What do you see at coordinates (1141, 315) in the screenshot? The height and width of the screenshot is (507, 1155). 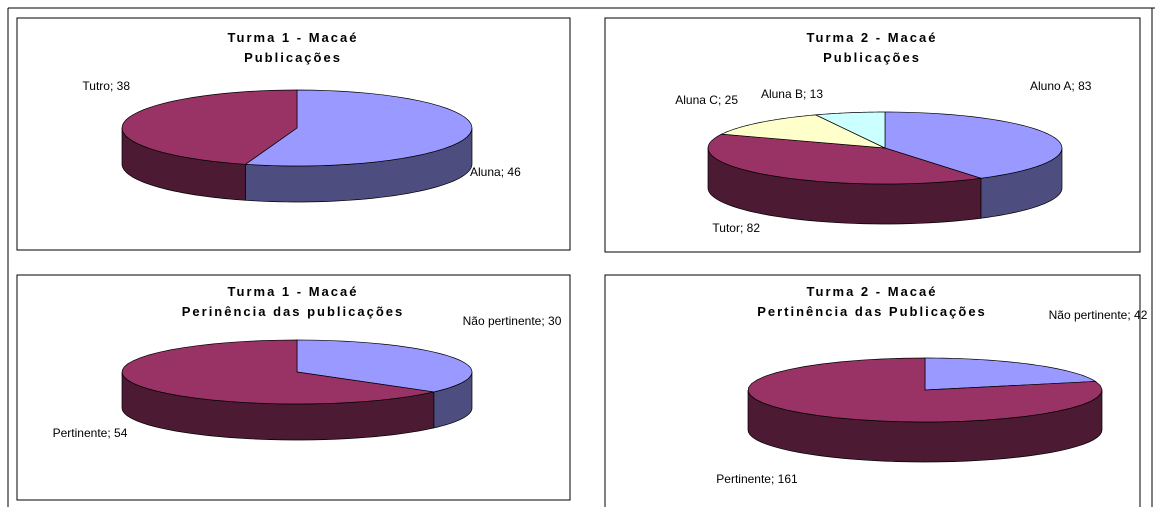 I see `label-value: 42` at bounding box center [1141, 315].